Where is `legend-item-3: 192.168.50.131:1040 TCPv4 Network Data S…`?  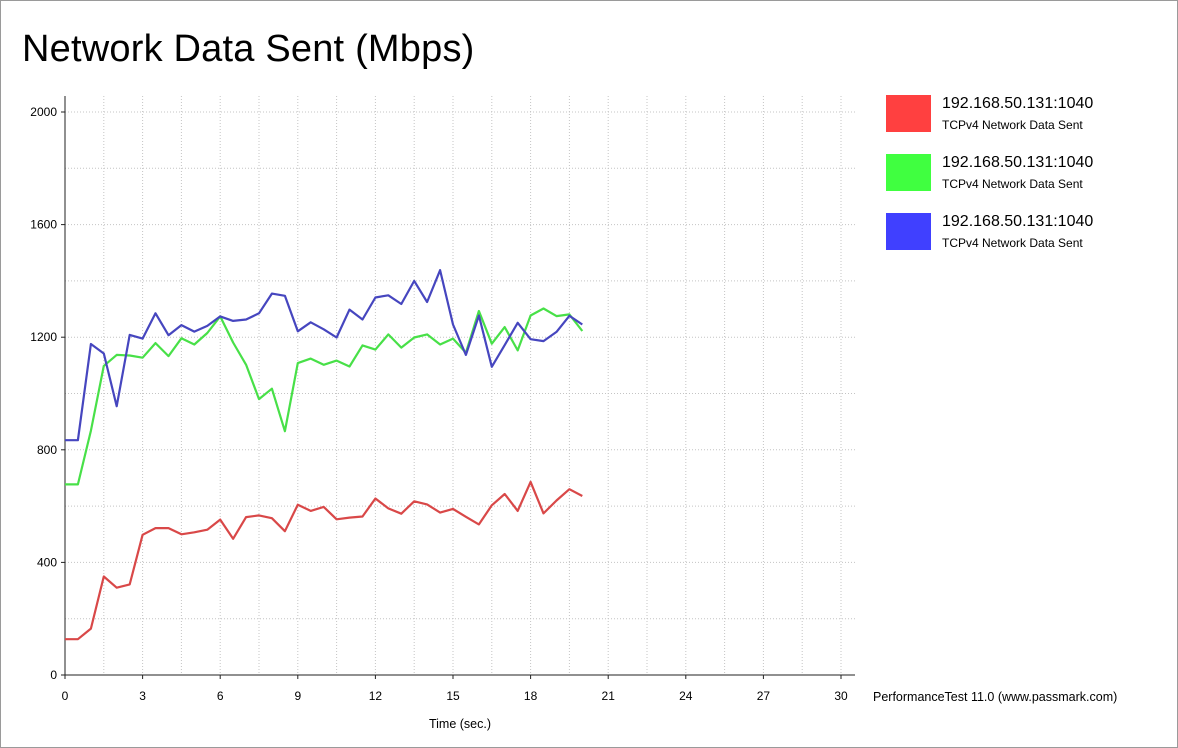
legend-item-3: 192.168.50.131:1040 TCPv4 Network Data S… is located at coordinates (1026, 242).